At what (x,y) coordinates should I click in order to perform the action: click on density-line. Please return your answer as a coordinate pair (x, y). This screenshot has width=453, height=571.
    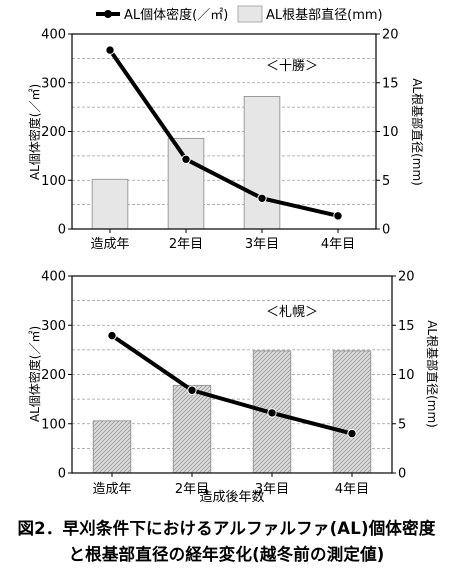
    Looking at the image, I should click on (231, 384).